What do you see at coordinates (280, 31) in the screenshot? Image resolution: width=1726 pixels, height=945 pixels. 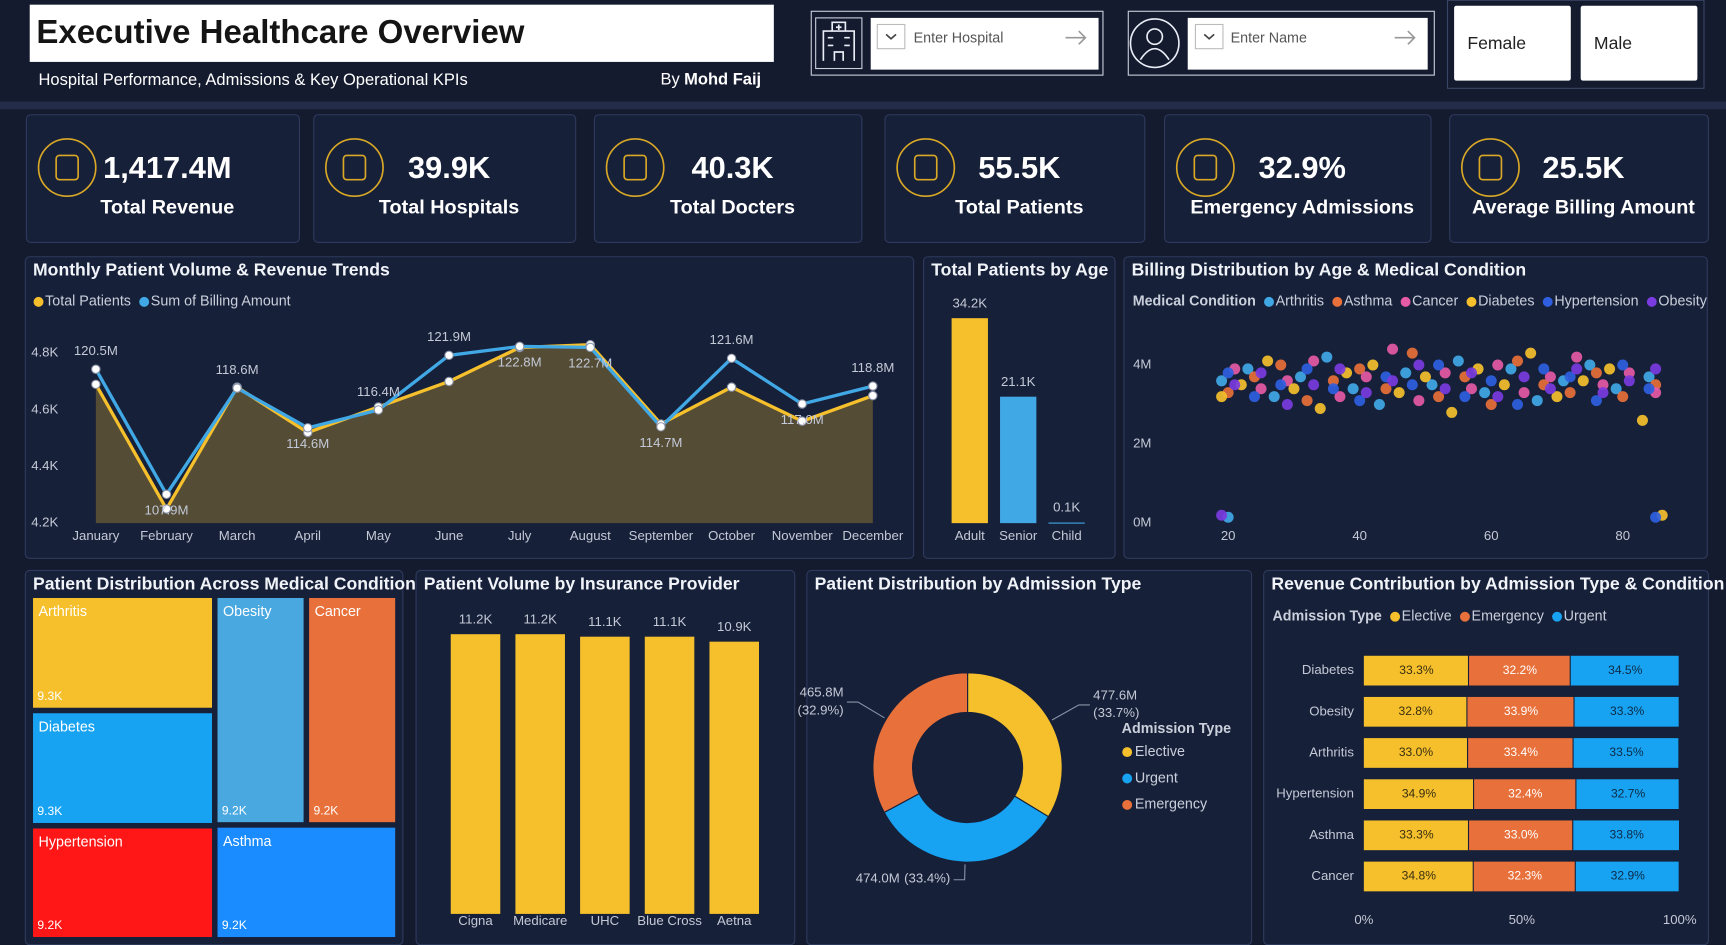 I see `page-title: Executive Healthcare Overview` at bounding box center [280, 31].